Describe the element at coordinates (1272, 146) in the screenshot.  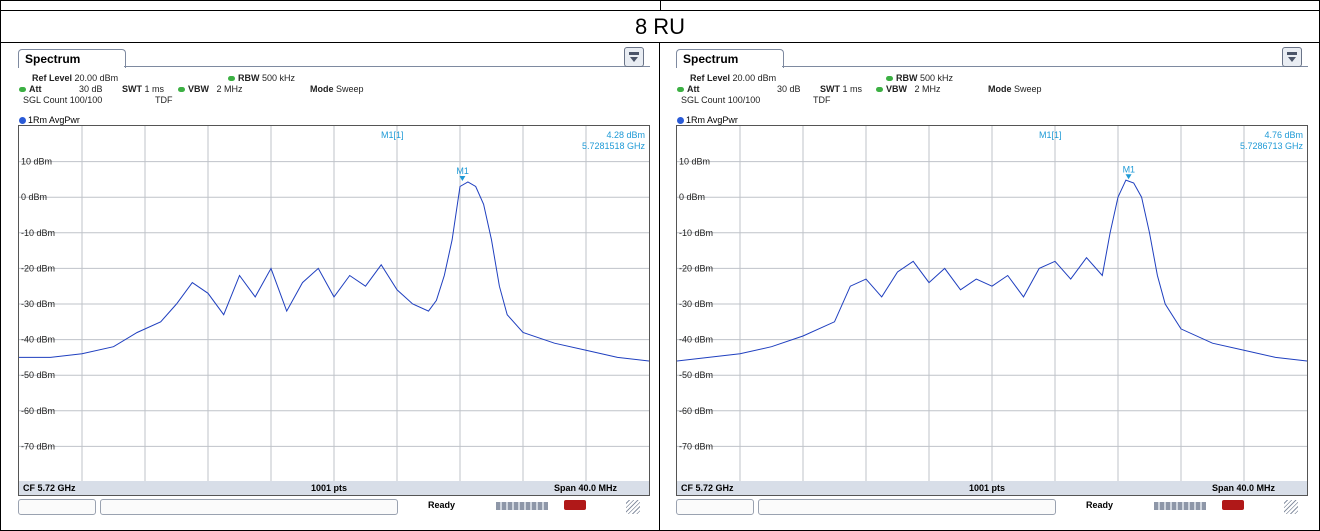
I see `marker-frequency: 5.7286713 GHz` at that location.